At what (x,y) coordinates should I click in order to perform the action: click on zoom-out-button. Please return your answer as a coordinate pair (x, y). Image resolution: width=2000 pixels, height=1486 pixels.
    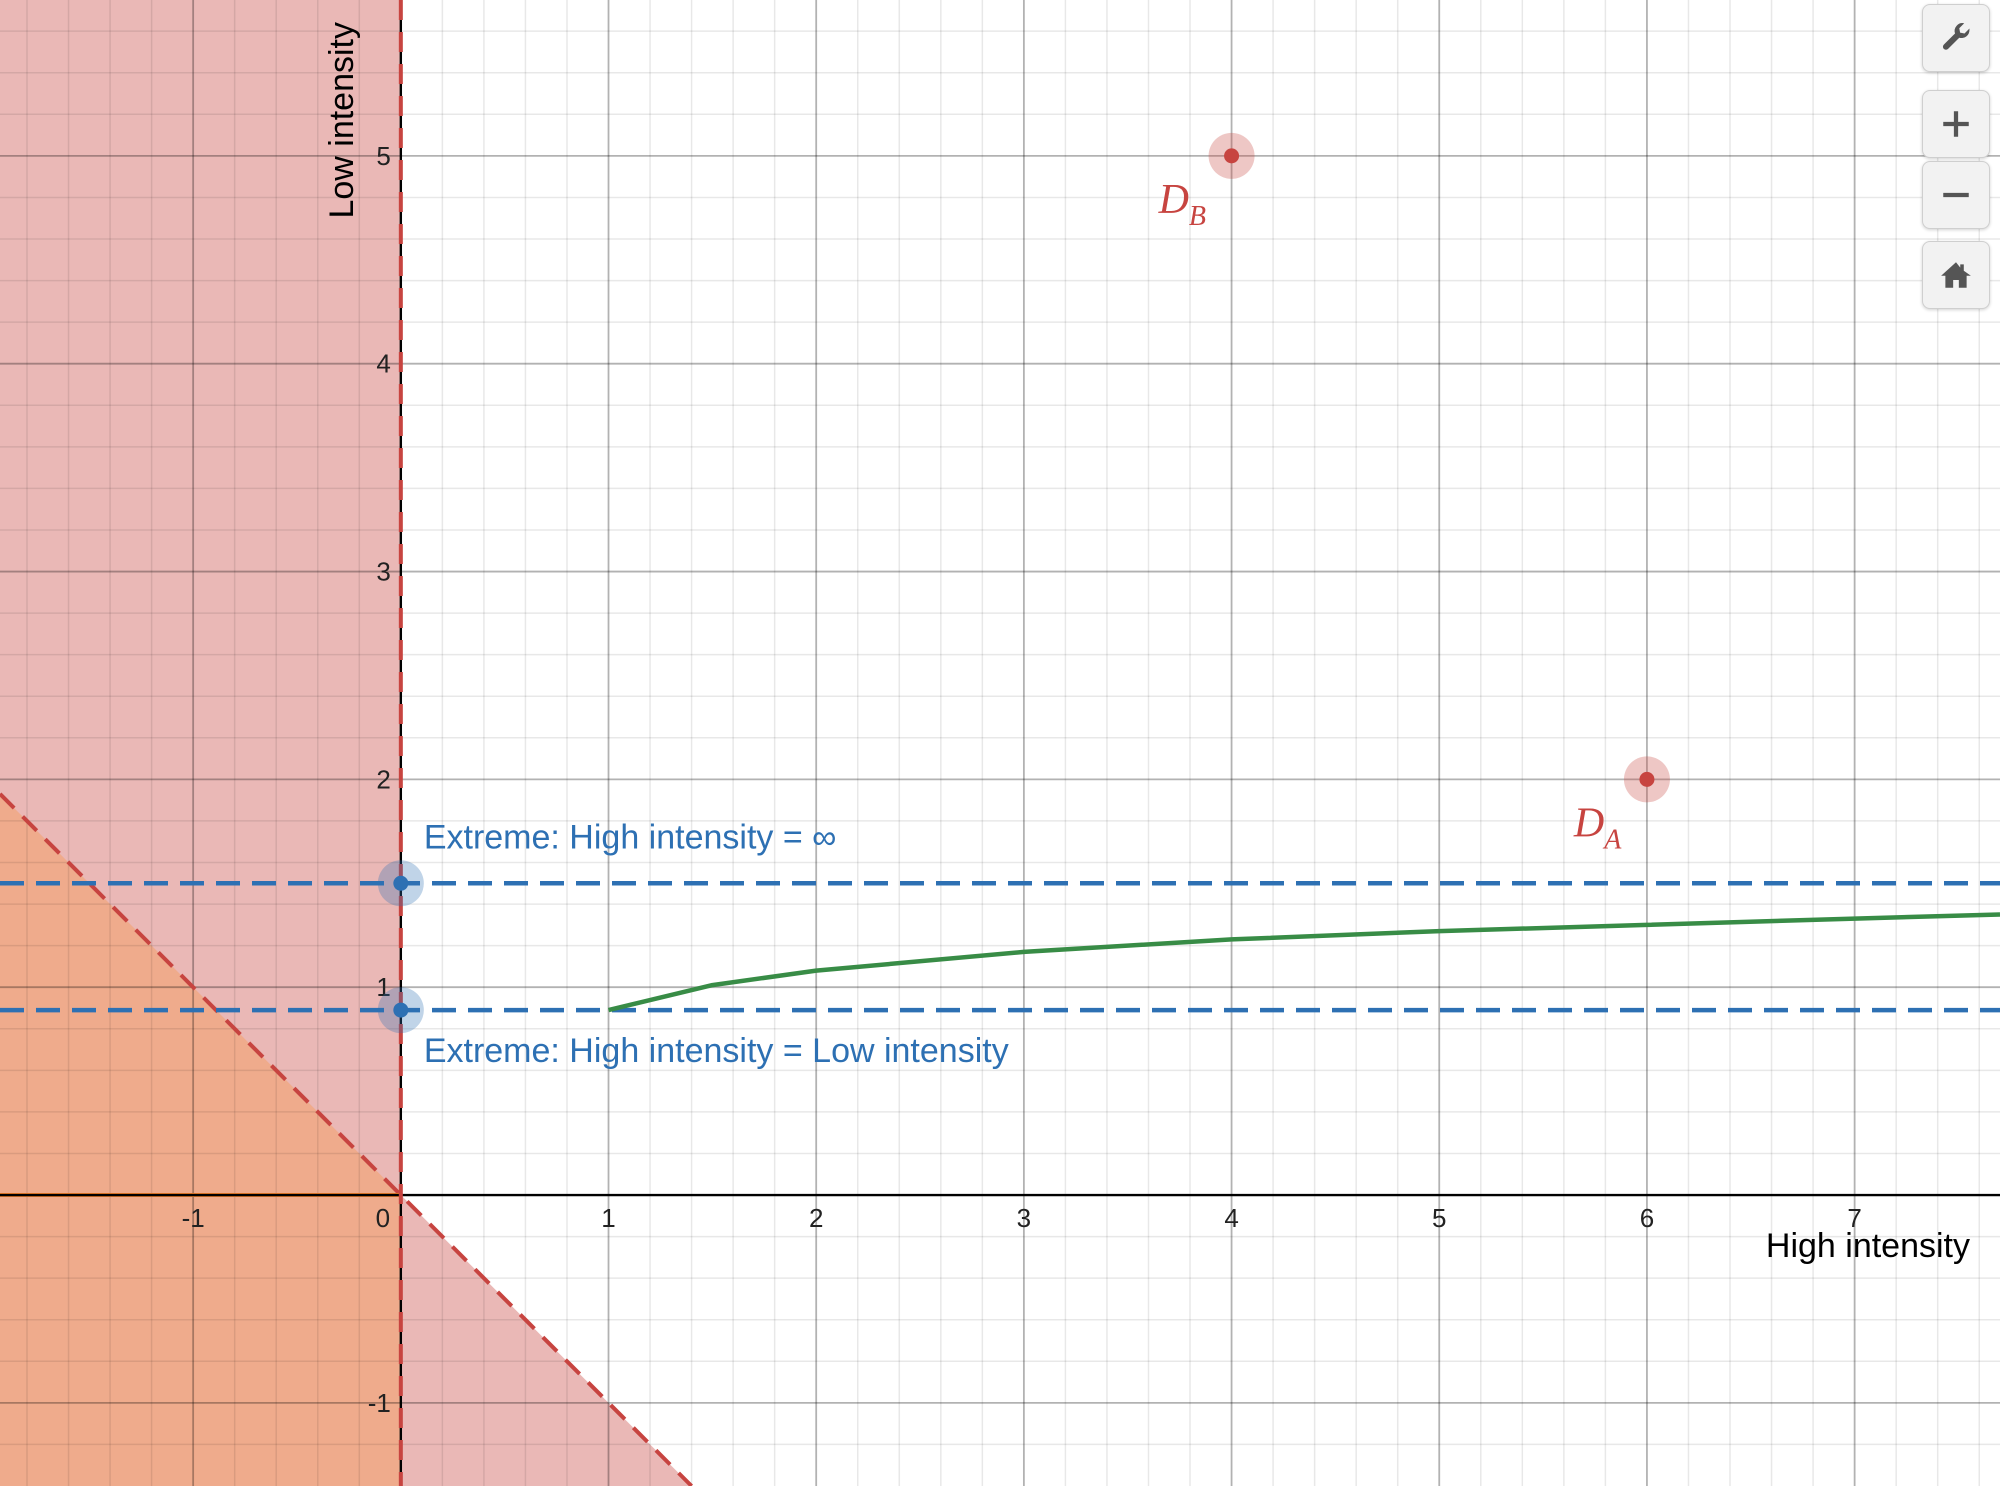
    Looking at the image, I should click on (1956, 195).